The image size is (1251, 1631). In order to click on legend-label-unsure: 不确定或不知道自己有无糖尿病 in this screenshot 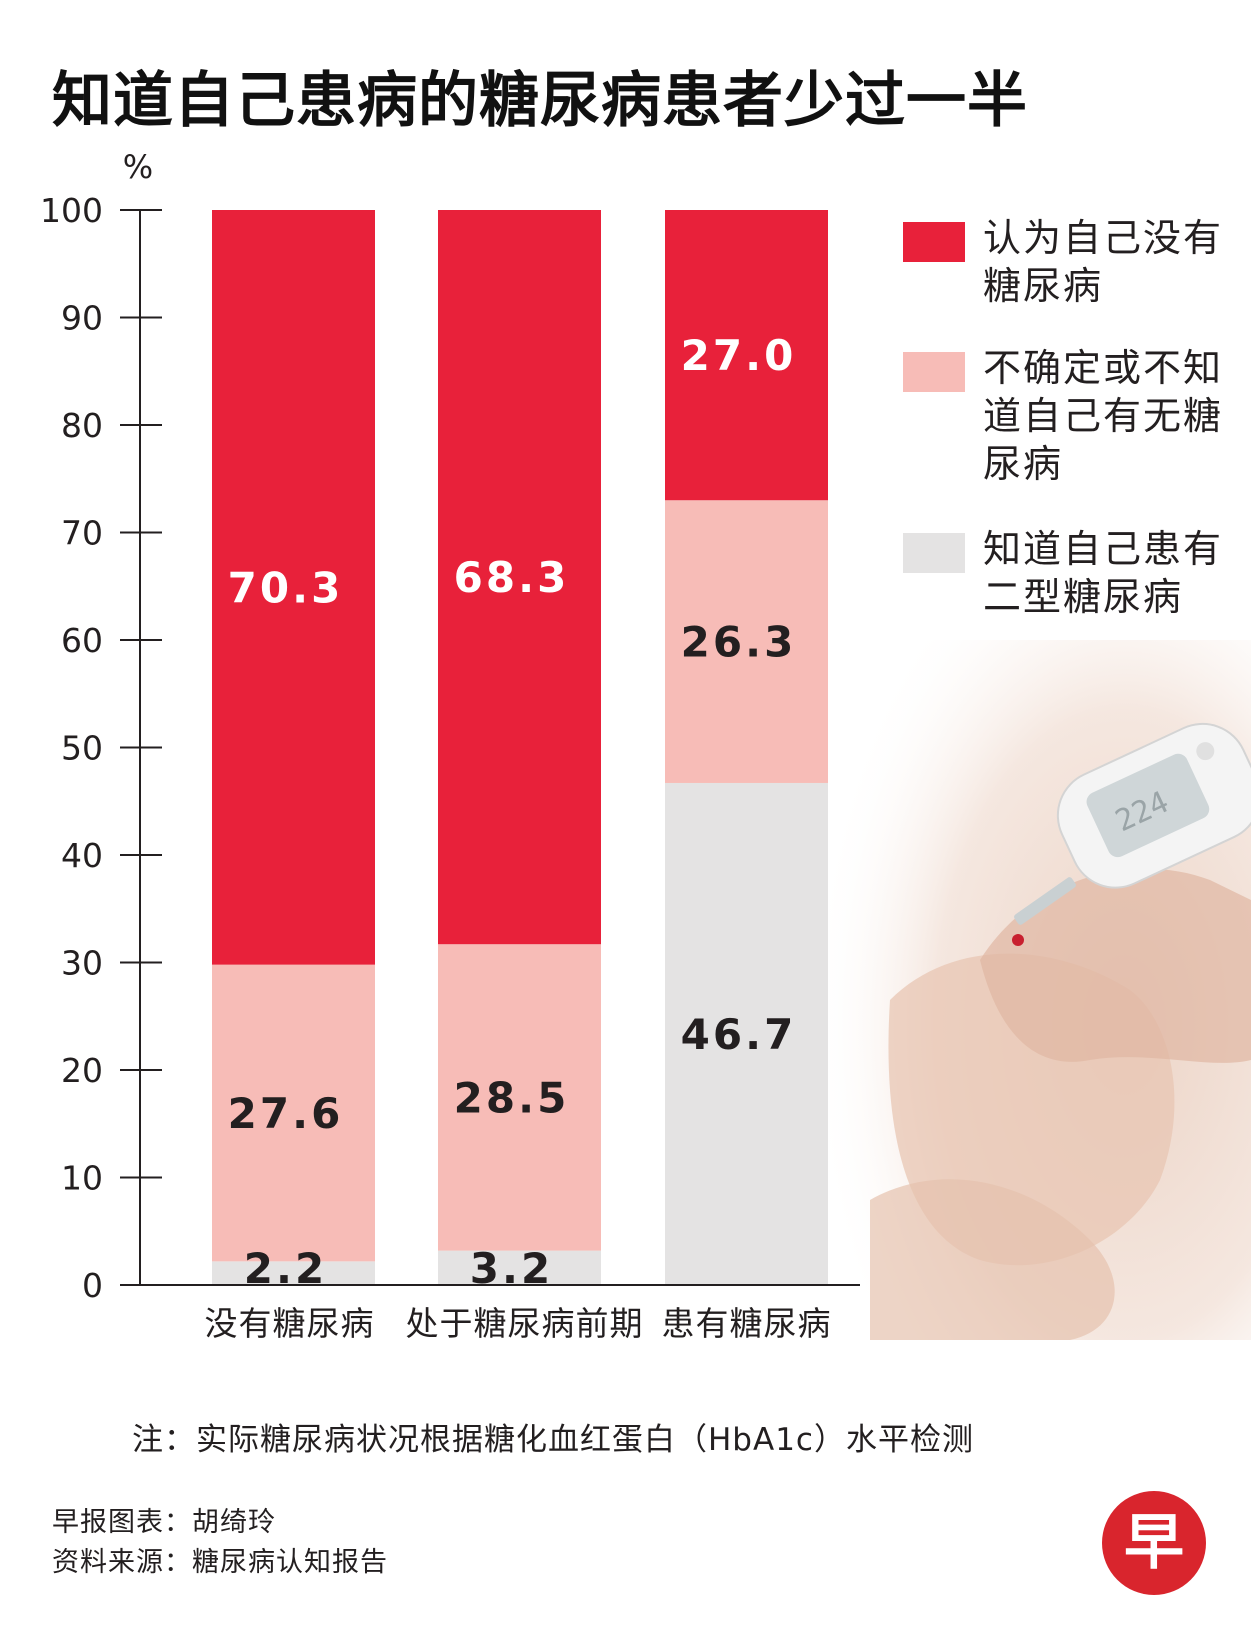, I will do `click(1103, 416)`.